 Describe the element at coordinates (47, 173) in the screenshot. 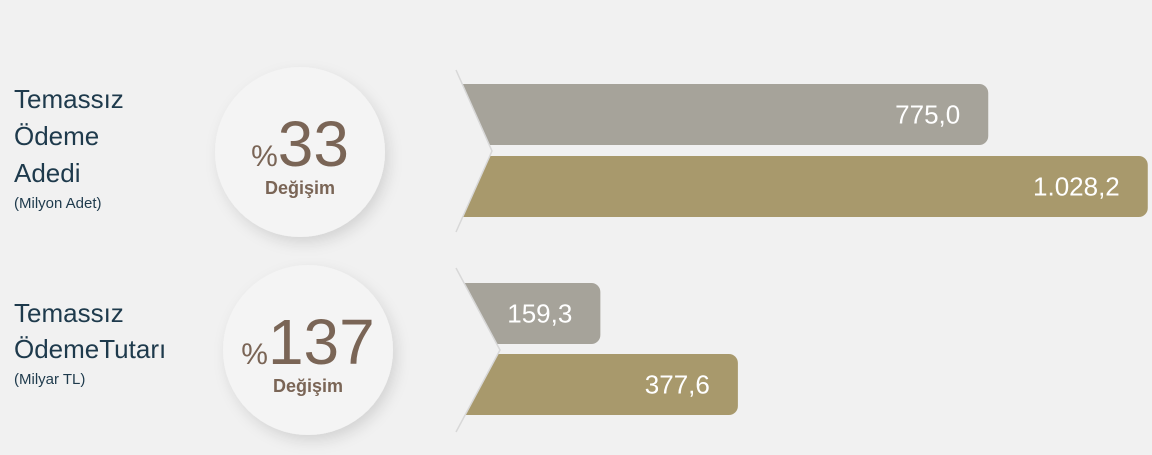

I see `chart-title: Adedi` at that location.